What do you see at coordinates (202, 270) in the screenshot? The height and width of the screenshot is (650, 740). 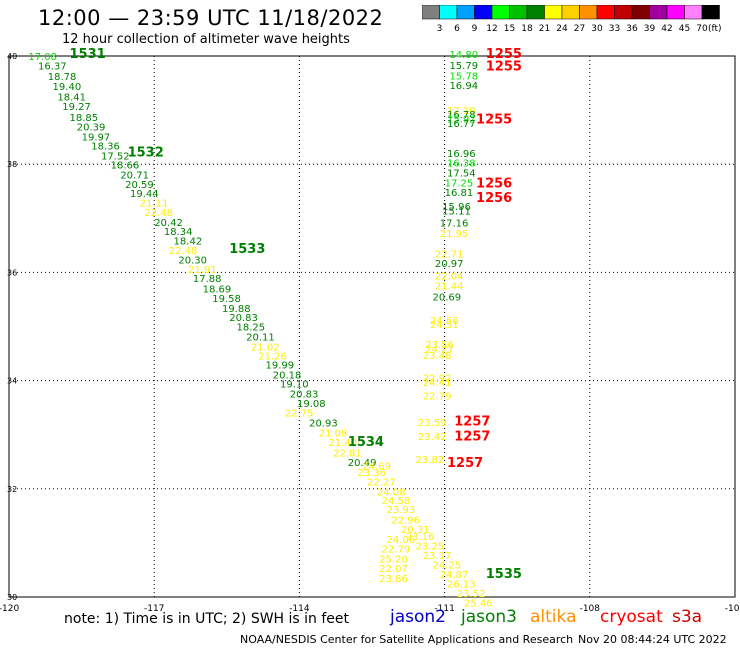 I see `wave-height-value: 21.91` at bounding box center [202, 270].